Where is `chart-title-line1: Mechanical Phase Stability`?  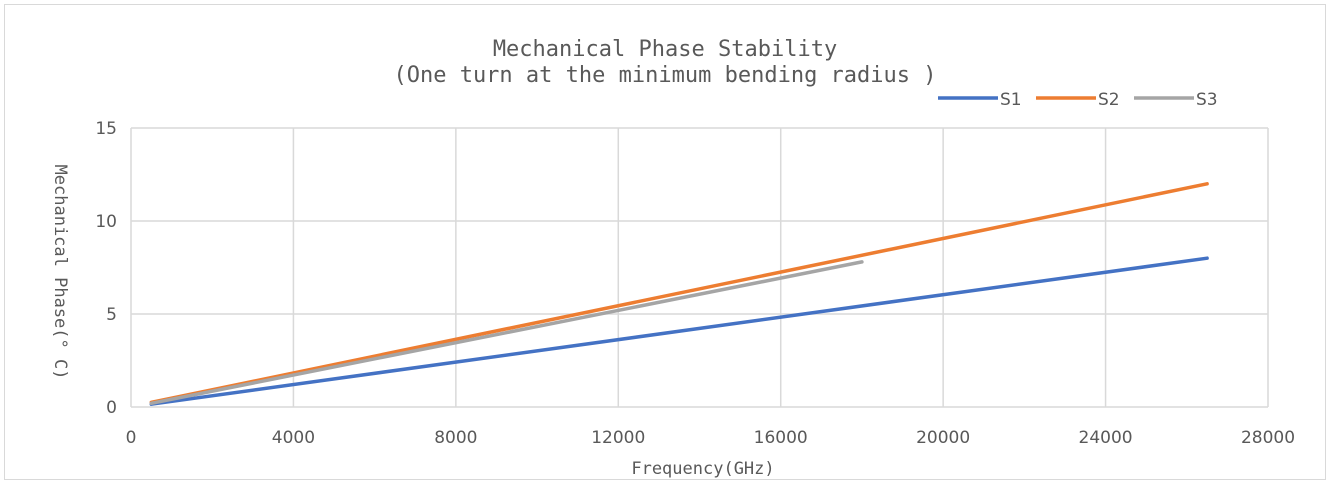
chart-title-line1: Mechanical Phase Stability is located at coordinates (665, 49).